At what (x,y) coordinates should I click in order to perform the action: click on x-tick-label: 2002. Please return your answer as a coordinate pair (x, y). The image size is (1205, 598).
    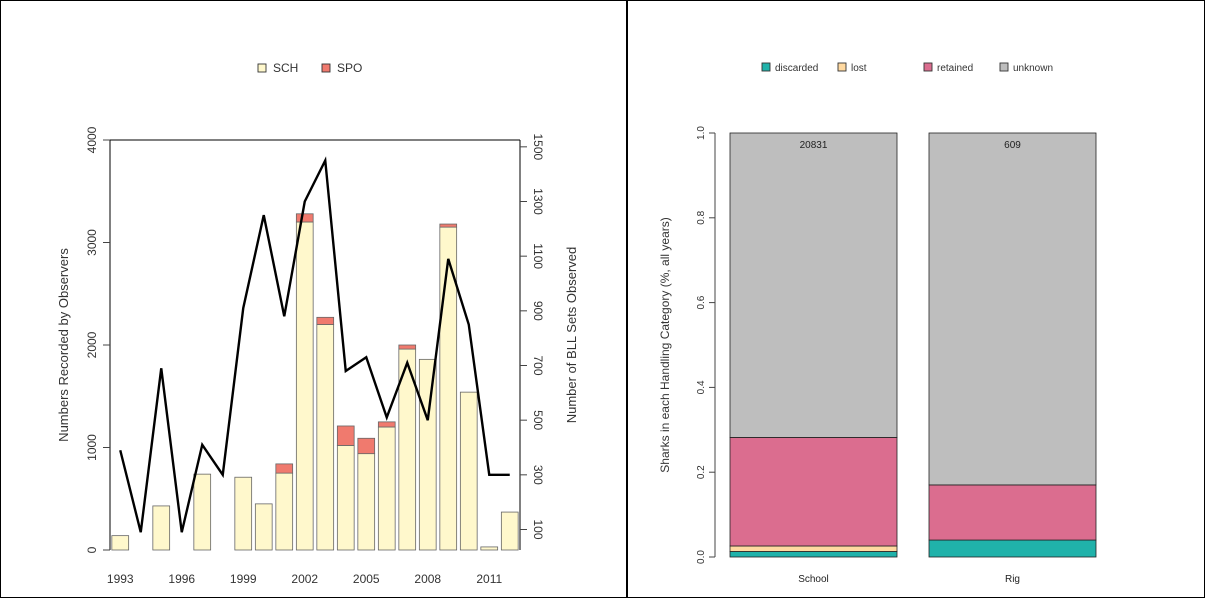
    Looking at the image, I should click on (304, 579).